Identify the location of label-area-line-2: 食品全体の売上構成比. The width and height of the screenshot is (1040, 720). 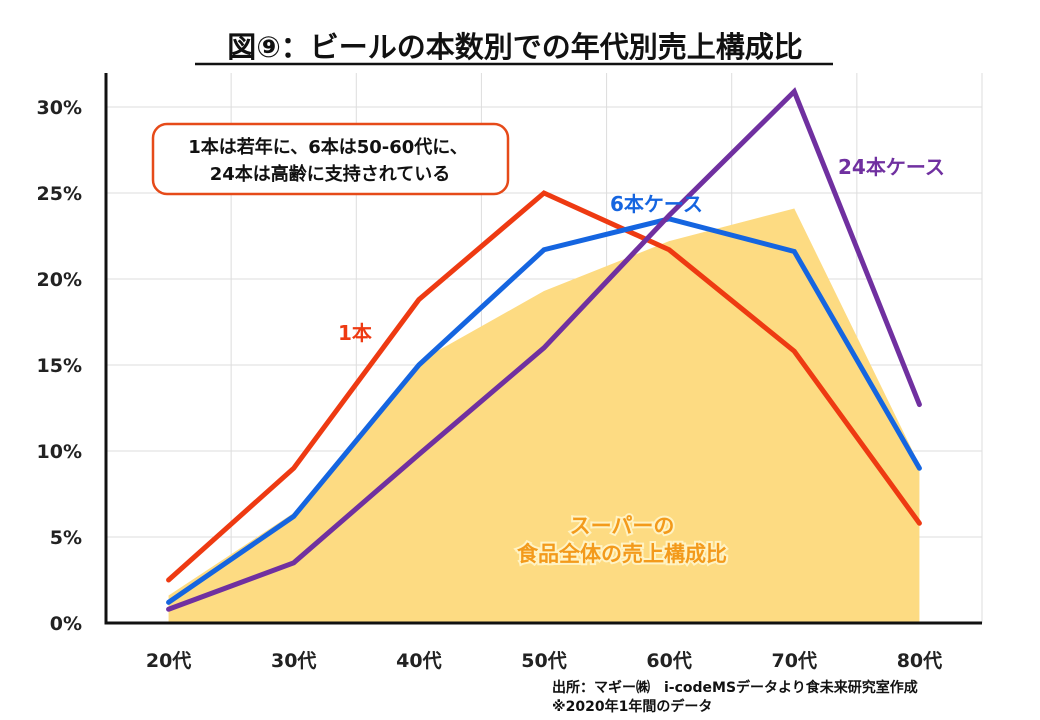
(622, 554).